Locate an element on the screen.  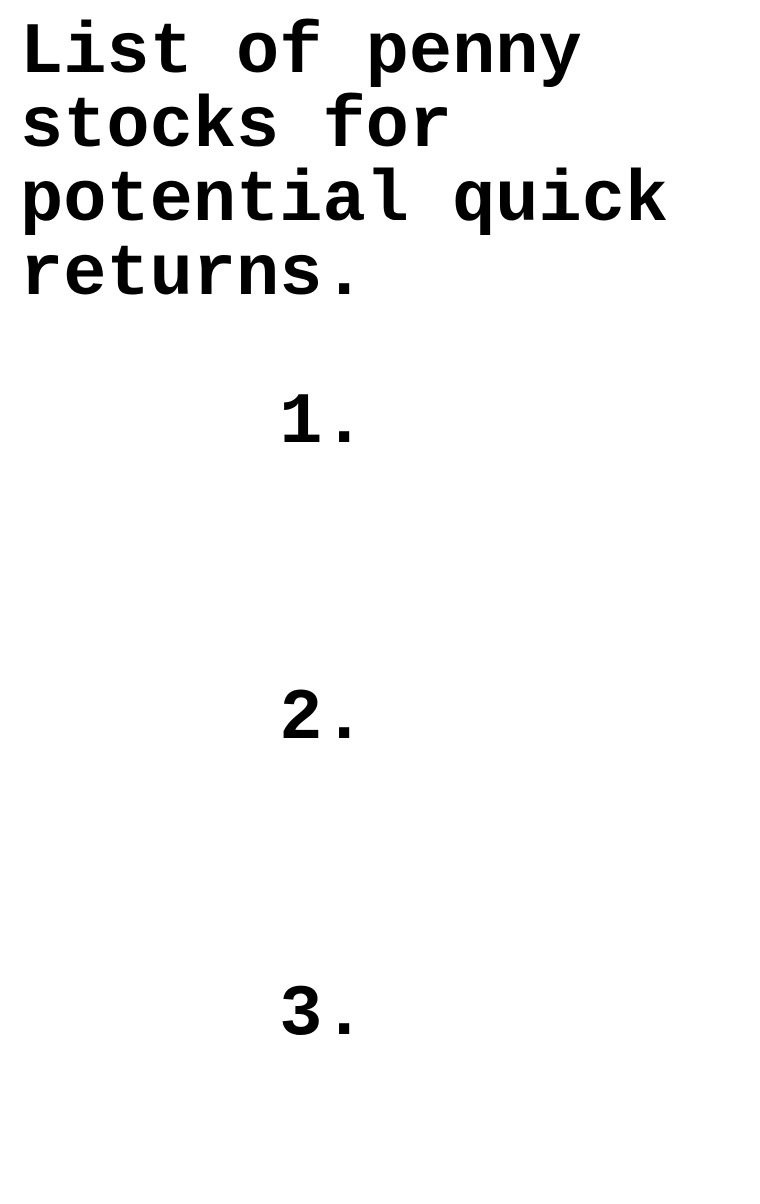
list-item-number: 1. is located at coordinates (322, 423).